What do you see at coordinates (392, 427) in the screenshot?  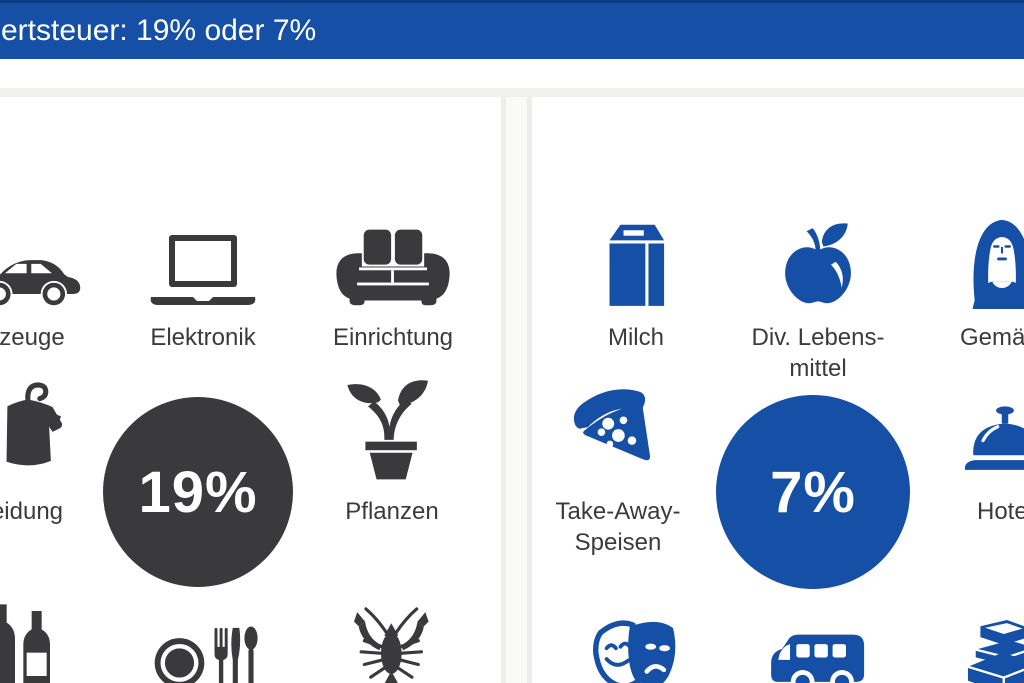 I see `potted-plant-icon` at bounding box center [392, 427].